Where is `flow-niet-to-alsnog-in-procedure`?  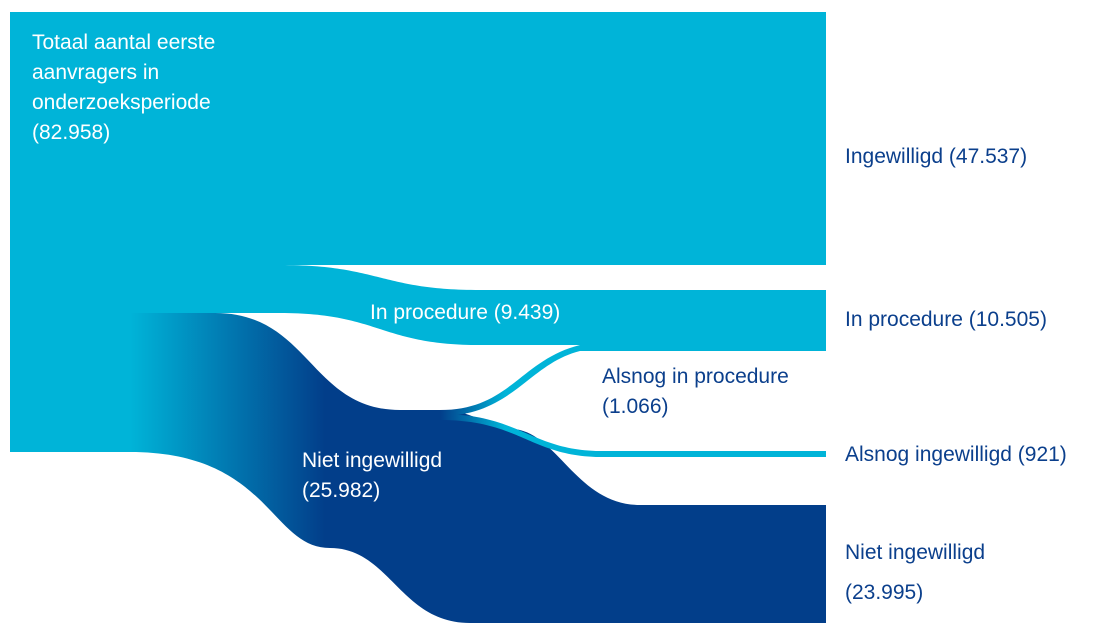 flow-niet-to-alsnog-in-procedure is located at coordinates (633, 380).